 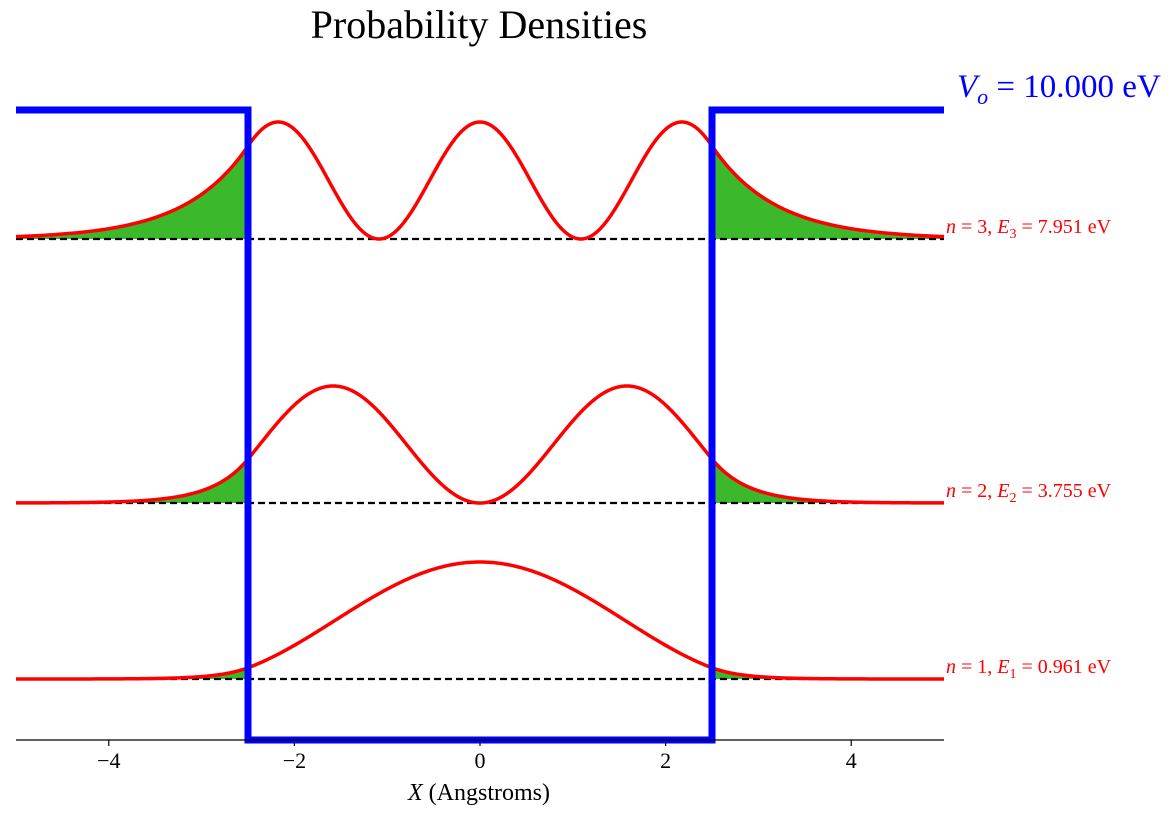 I want to click on x-tick-label--2: −2, so click(x=294, y=760).